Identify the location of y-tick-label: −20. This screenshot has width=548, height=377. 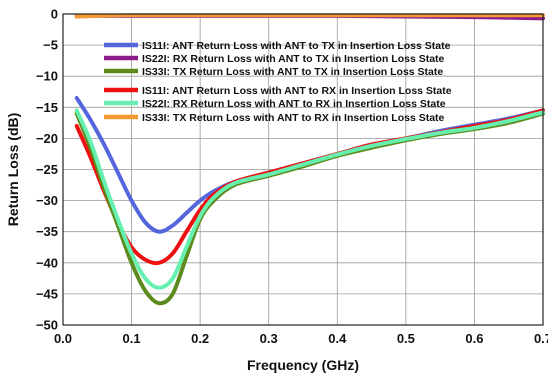
(47, 138).